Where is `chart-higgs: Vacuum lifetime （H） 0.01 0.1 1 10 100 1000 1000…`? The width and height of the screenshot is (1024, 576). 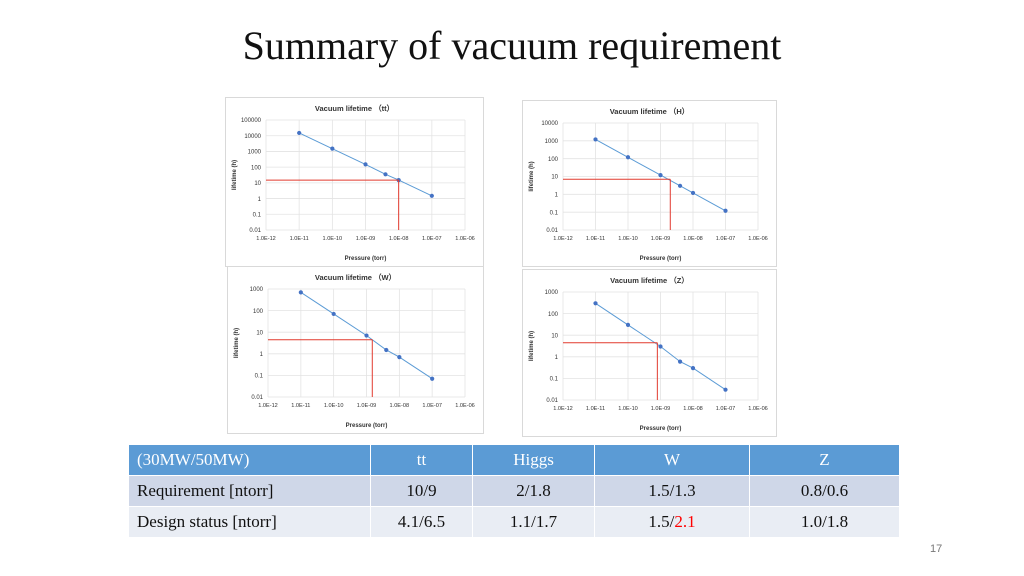
chart-higgs: Vacuum lifetime （H） 0.01 0.1 1 10 100 1000 1000… is located at coordinates (649, 183).